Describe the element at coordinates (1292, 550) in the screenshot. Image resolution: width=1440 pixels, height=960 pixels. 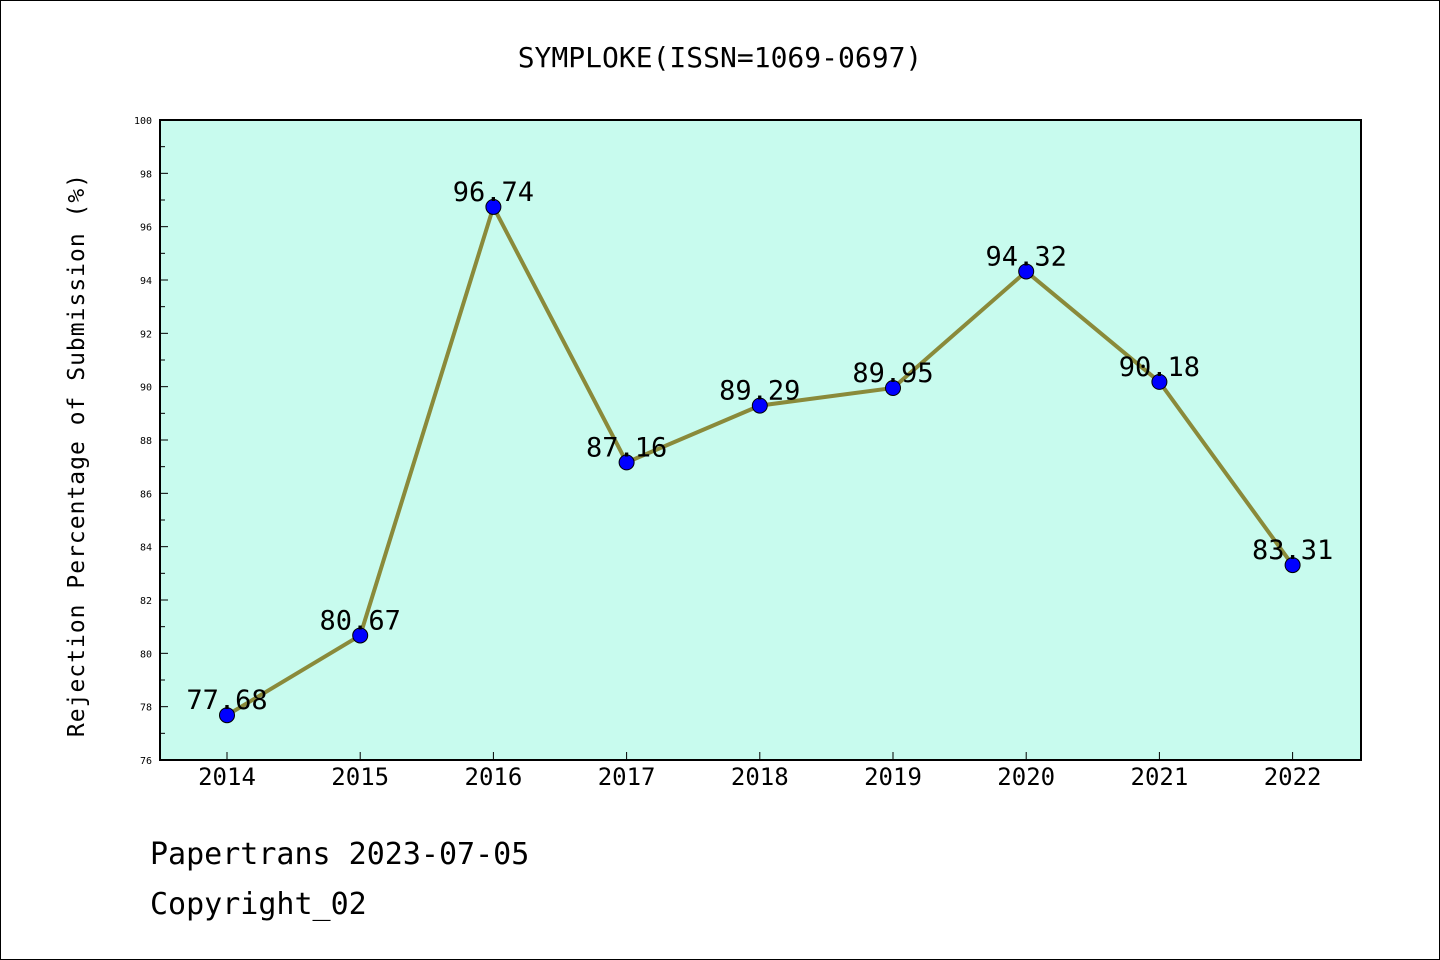
I see `data-value-label: 83.31` at that location.